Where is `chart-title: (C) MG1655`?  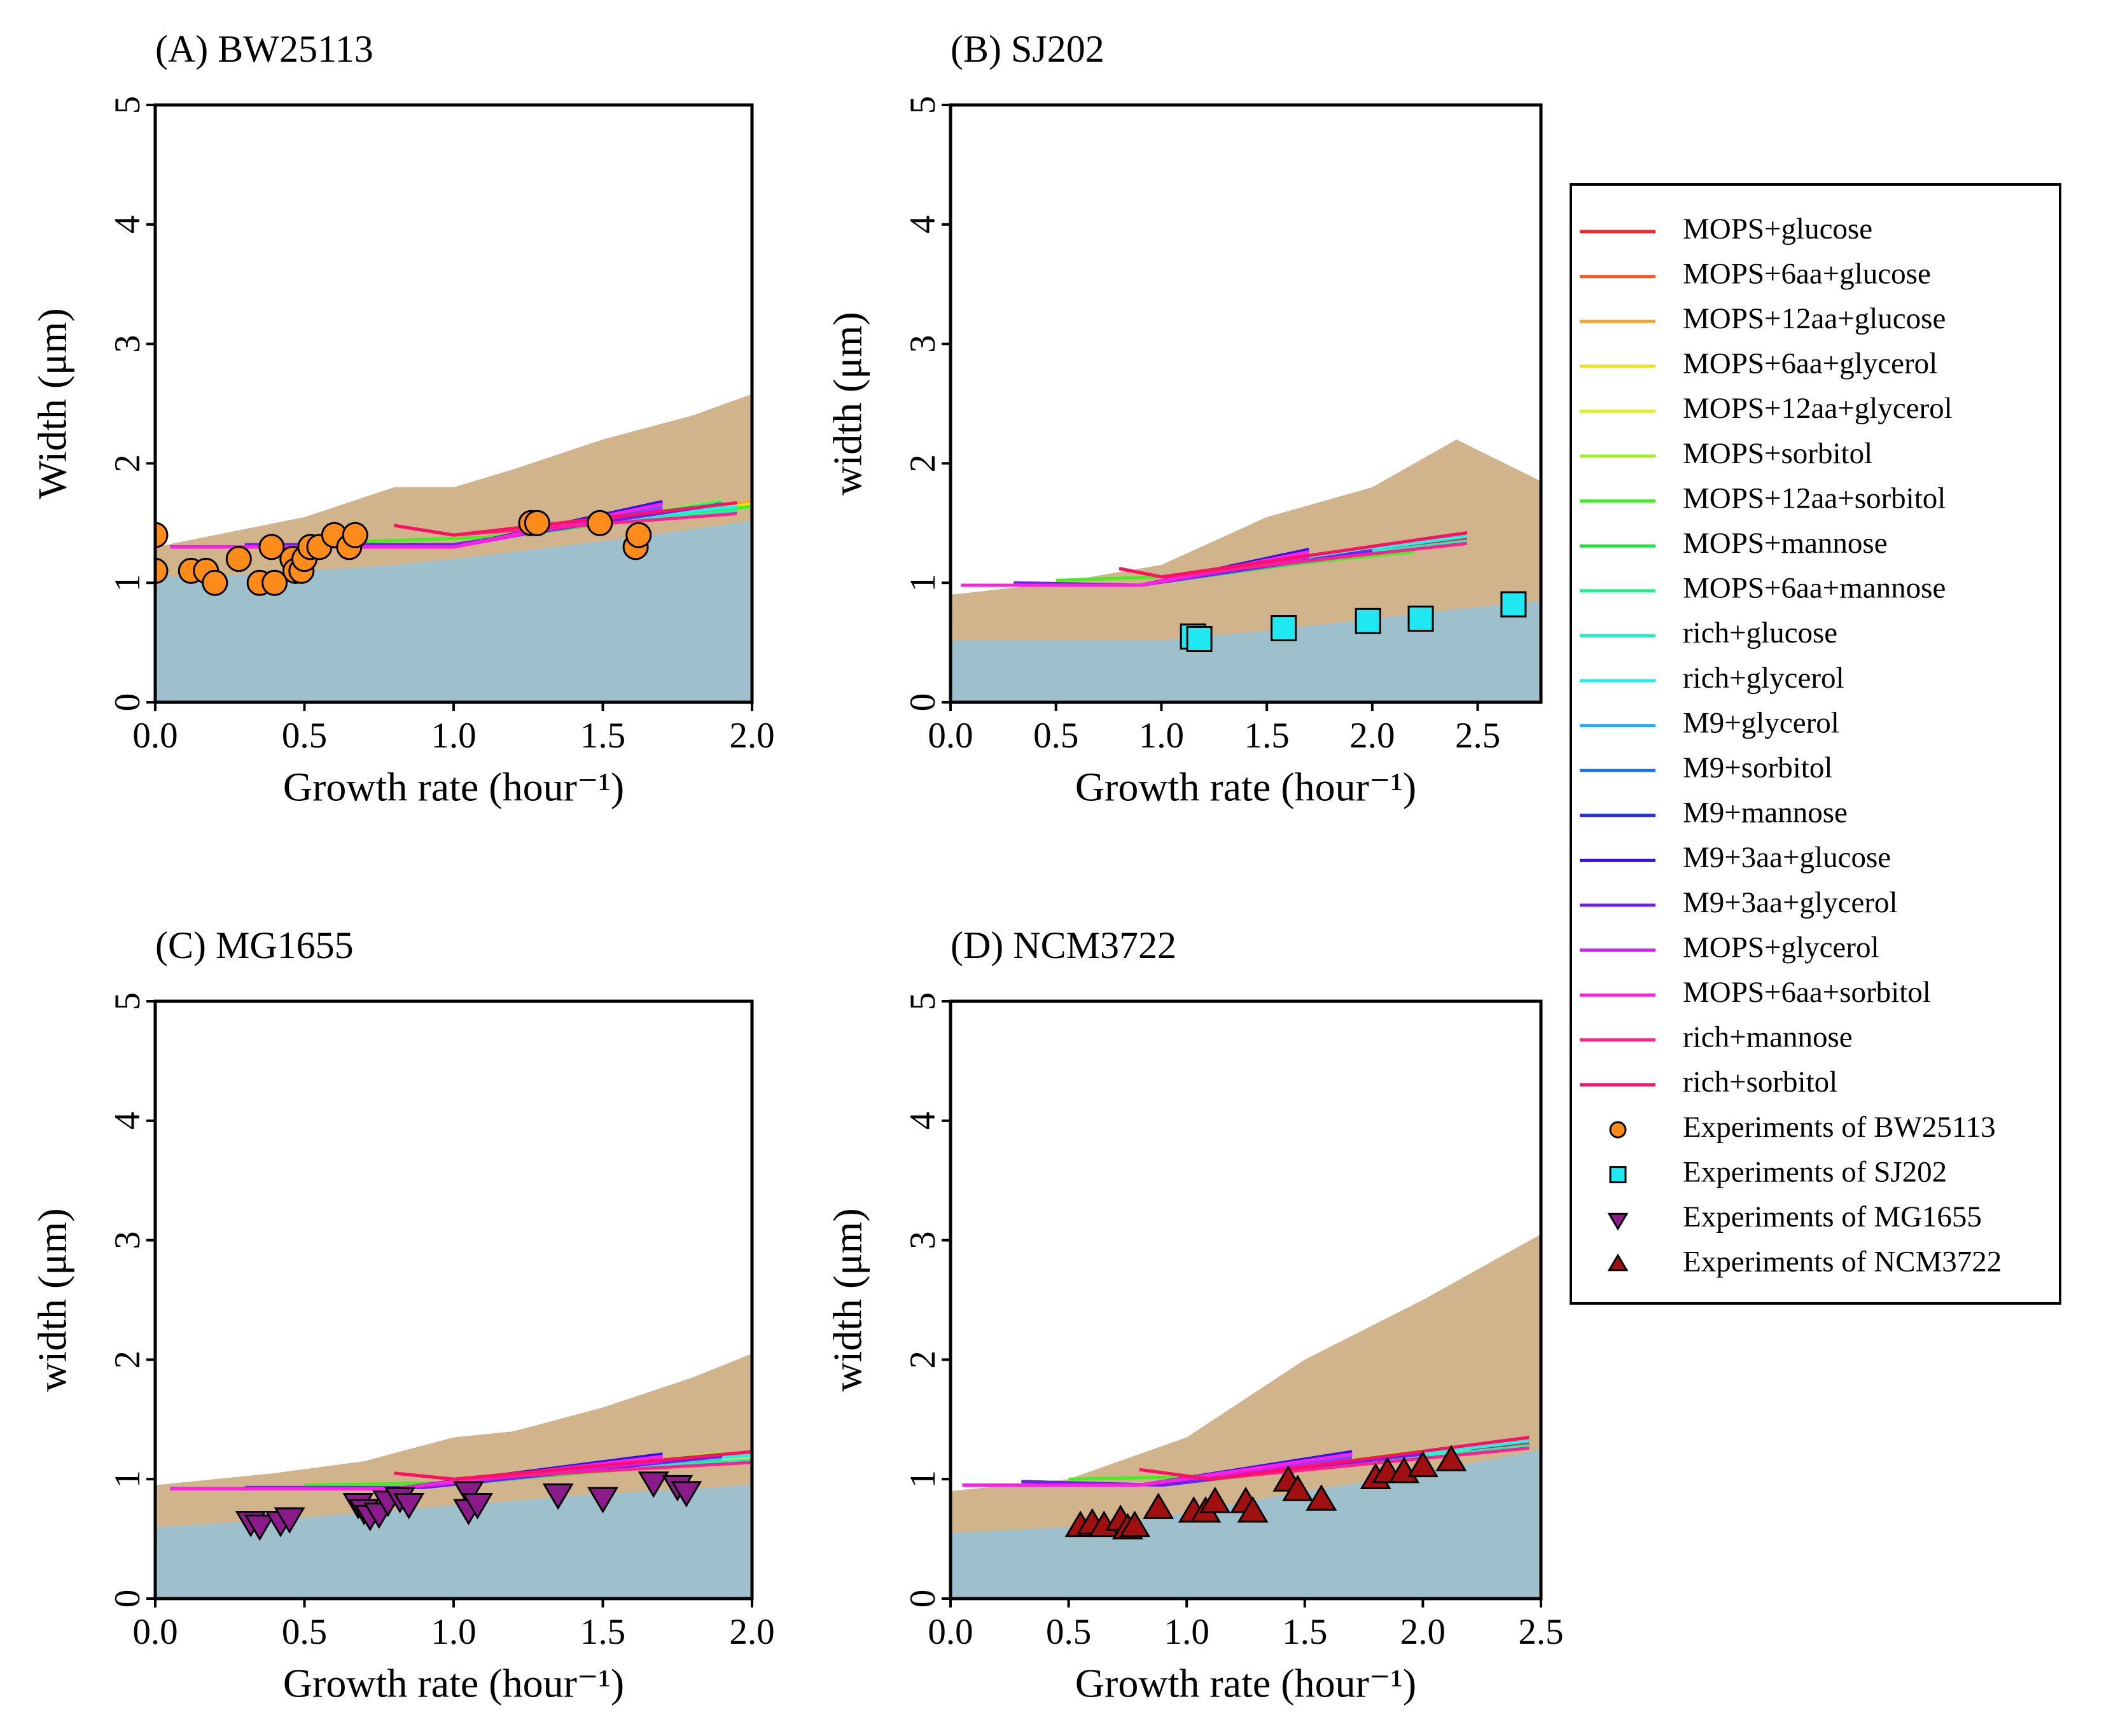 chart-title: (C) MG1655 is located at coordinates (254, 945).